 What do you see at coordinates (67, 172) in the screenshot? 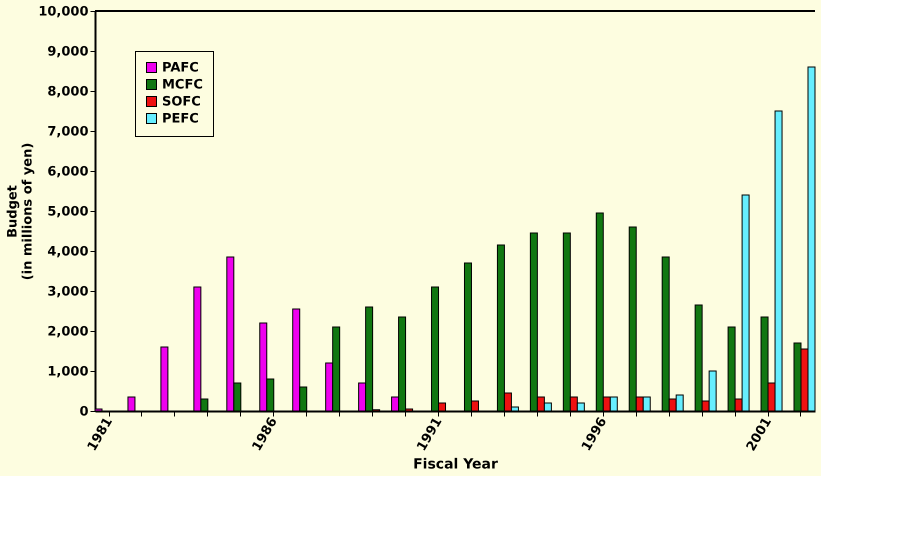
I see `y-tick-label: 6,000` at bounding box center [67, 172].